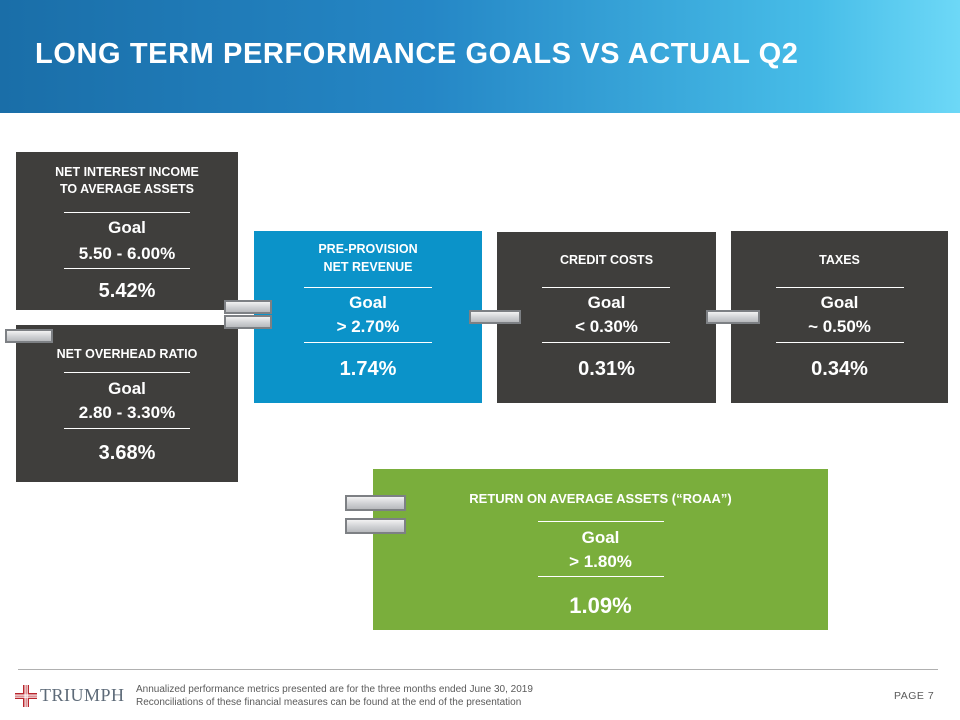 The image size is (960, 720). I want to click on actual-value: 1.74%, so click(368, 369).